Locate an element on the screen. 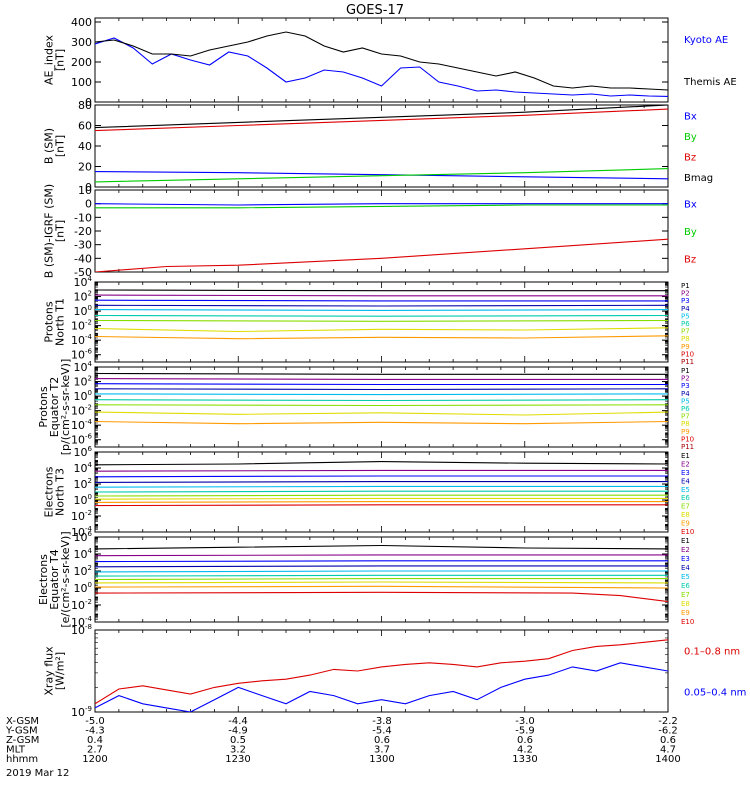 This screenshot has width=750, height=800. series-line-Bz is located at coordinates (381, 255).